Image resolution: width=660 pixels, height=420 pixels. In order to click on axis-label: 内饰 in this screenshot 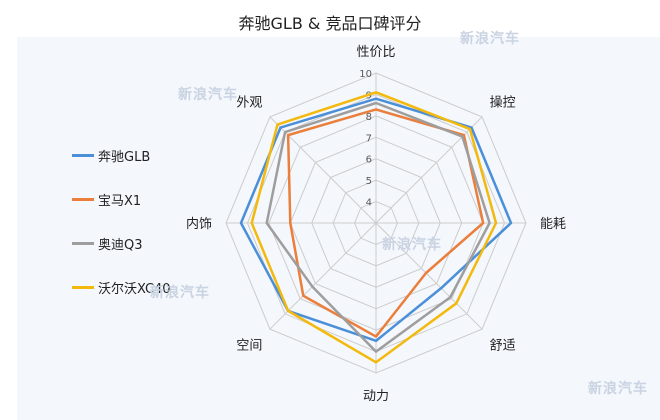, I will do `click(199, 224)`.